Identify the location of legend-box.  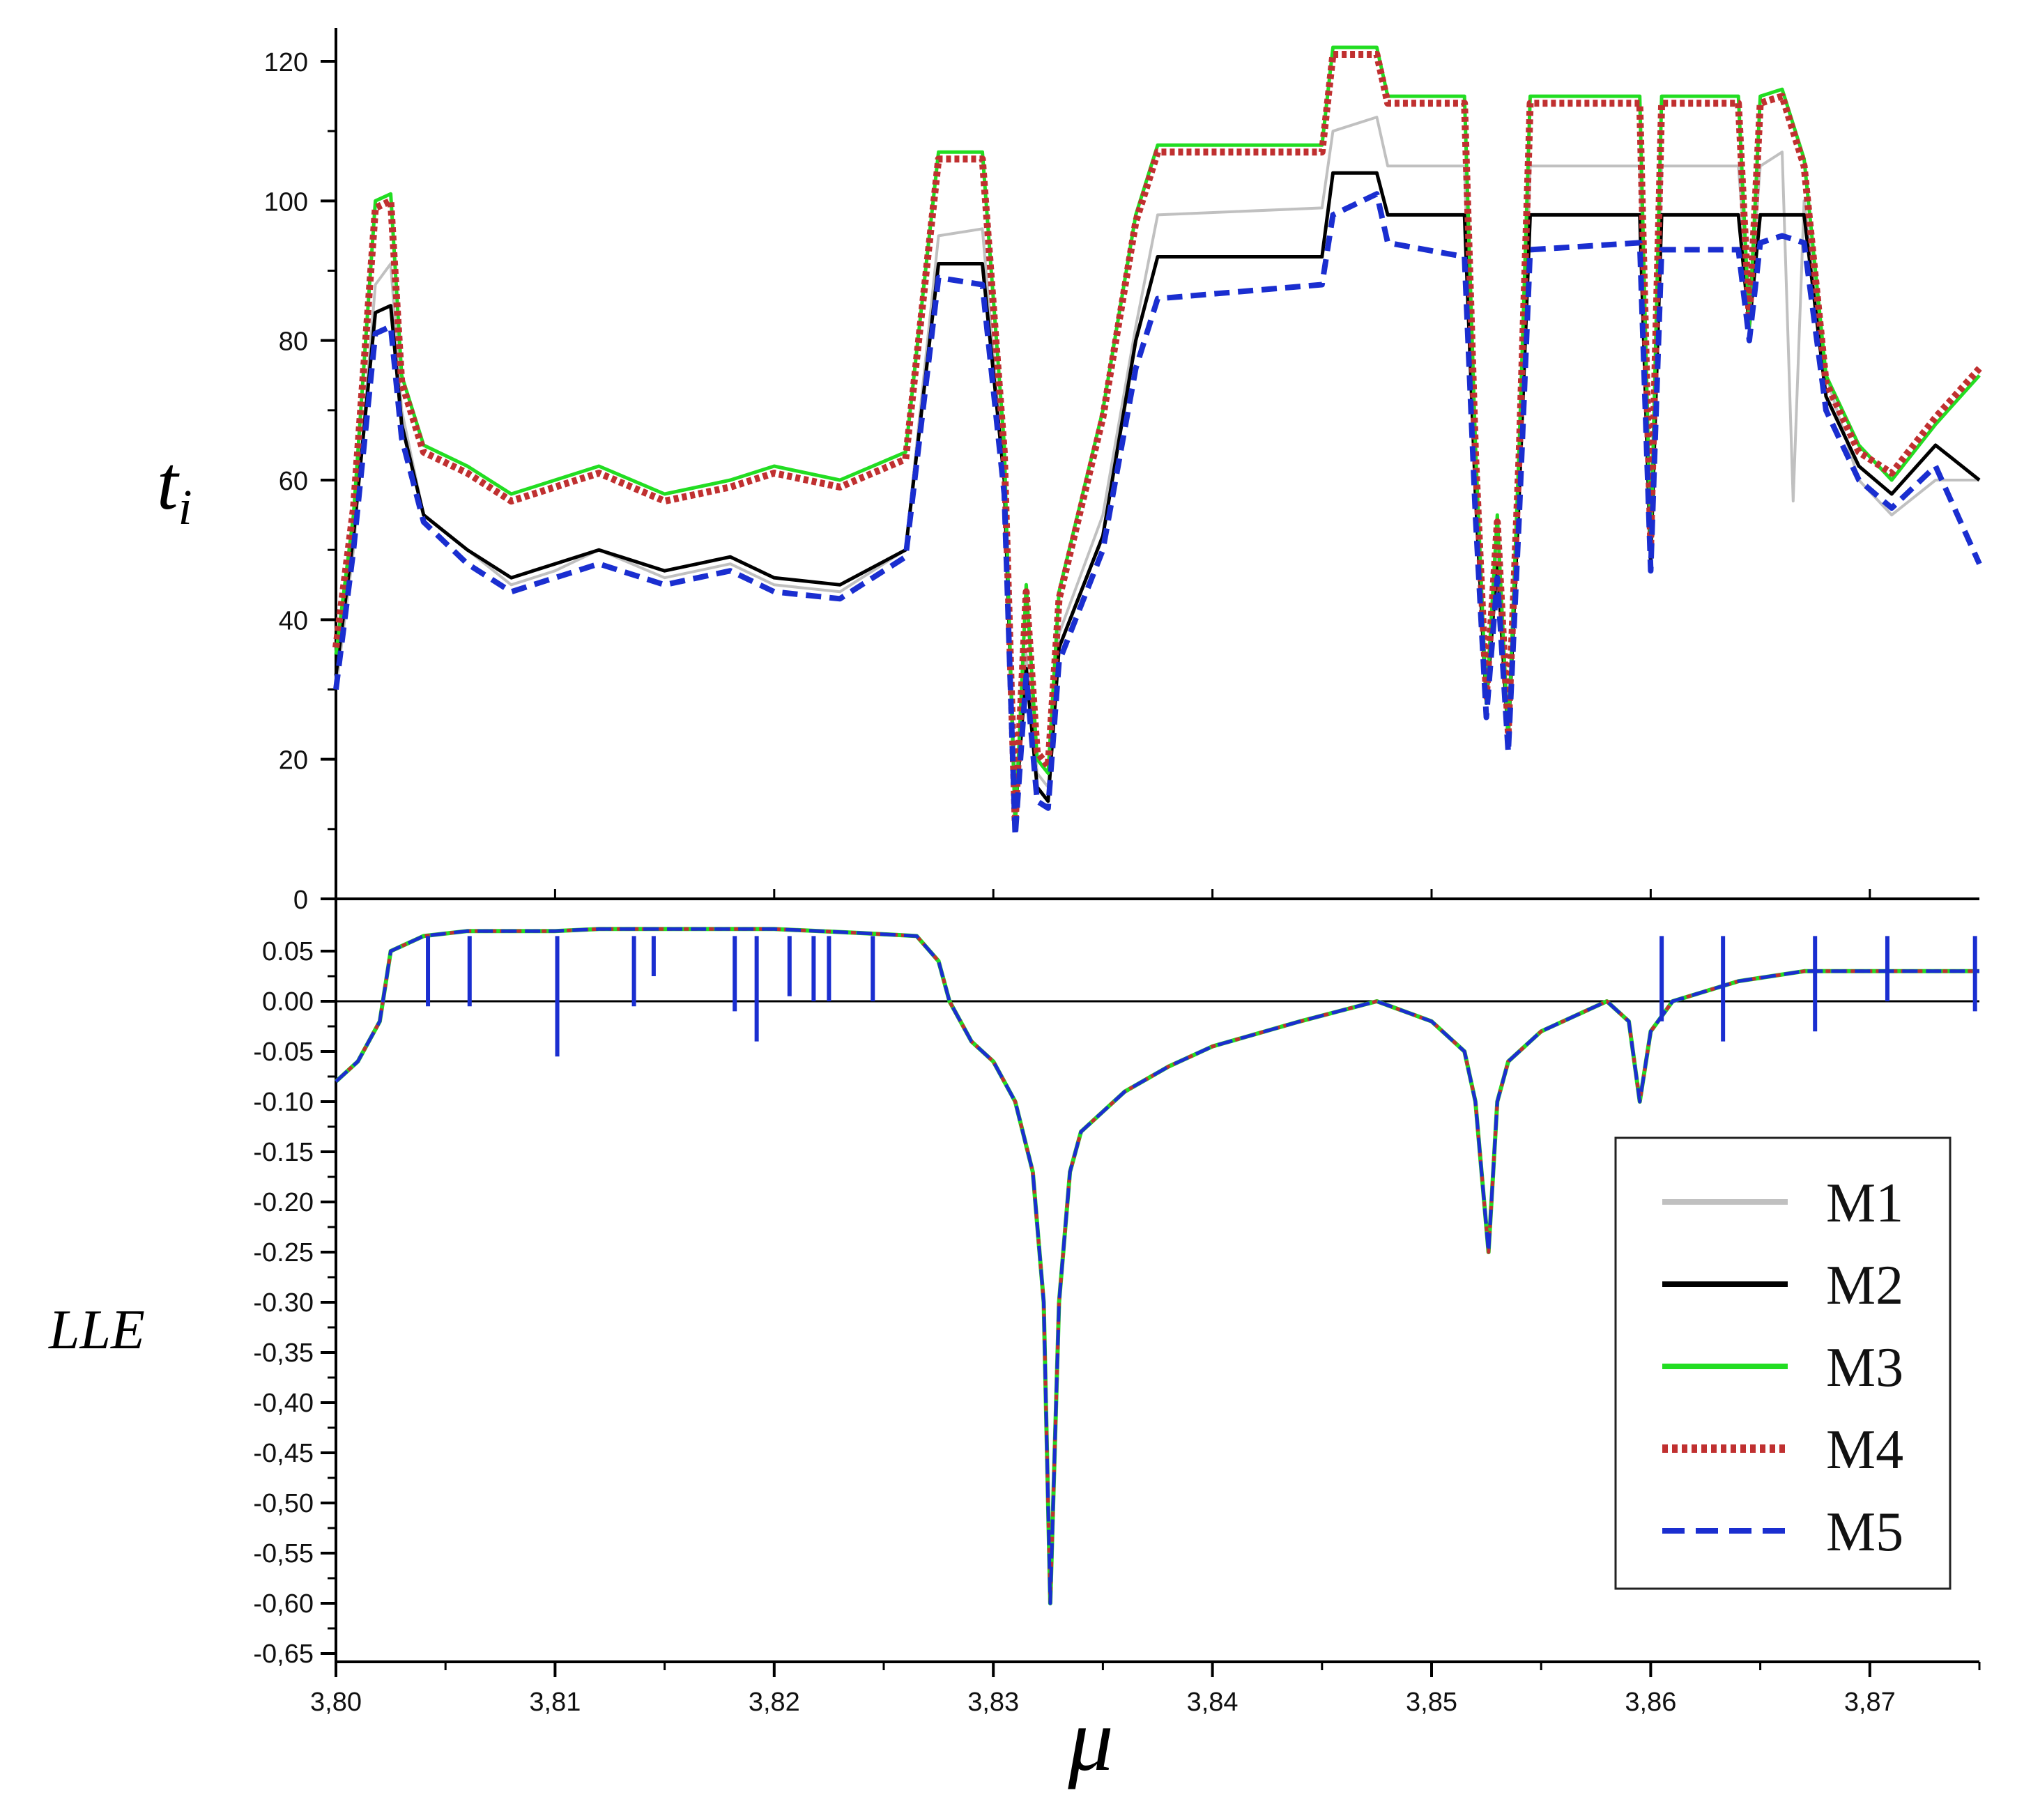
(1783, 1363).